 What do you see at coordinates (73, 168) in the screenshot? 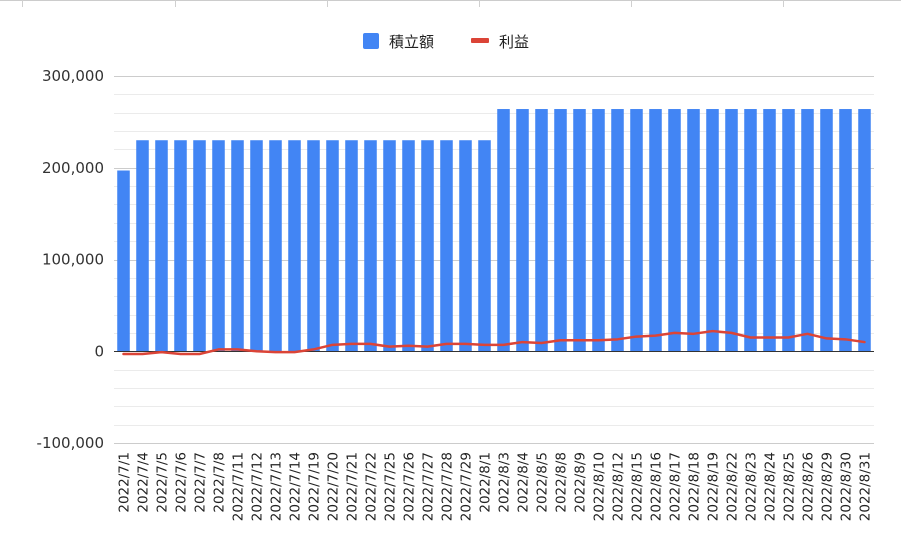
I see `y-tick-label: 200,000` at bounding box center [73, 168].